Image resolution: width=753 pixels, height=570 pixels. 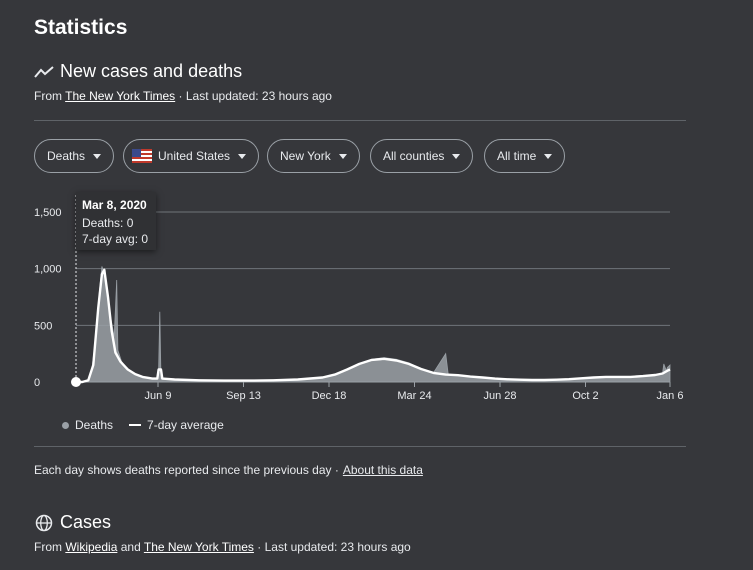 What do you see at coordinates (143, 425) in the screenshot?
I see `chart-legend: Deaths 7-day average` at bounding box center [143, 425].